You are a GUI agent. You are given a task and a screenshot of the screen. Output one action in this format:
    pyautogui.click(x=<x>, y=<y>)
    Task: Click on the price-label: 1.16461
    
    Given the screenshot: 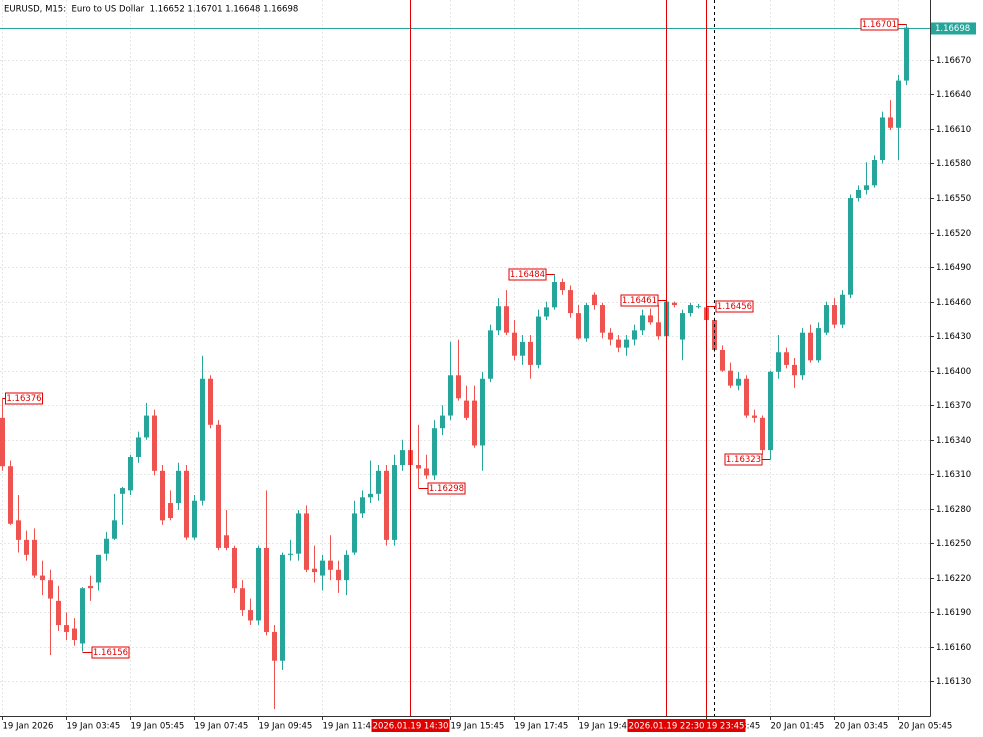 What is the action you would take?
    pyautogui.click(x=639, y=301)
    